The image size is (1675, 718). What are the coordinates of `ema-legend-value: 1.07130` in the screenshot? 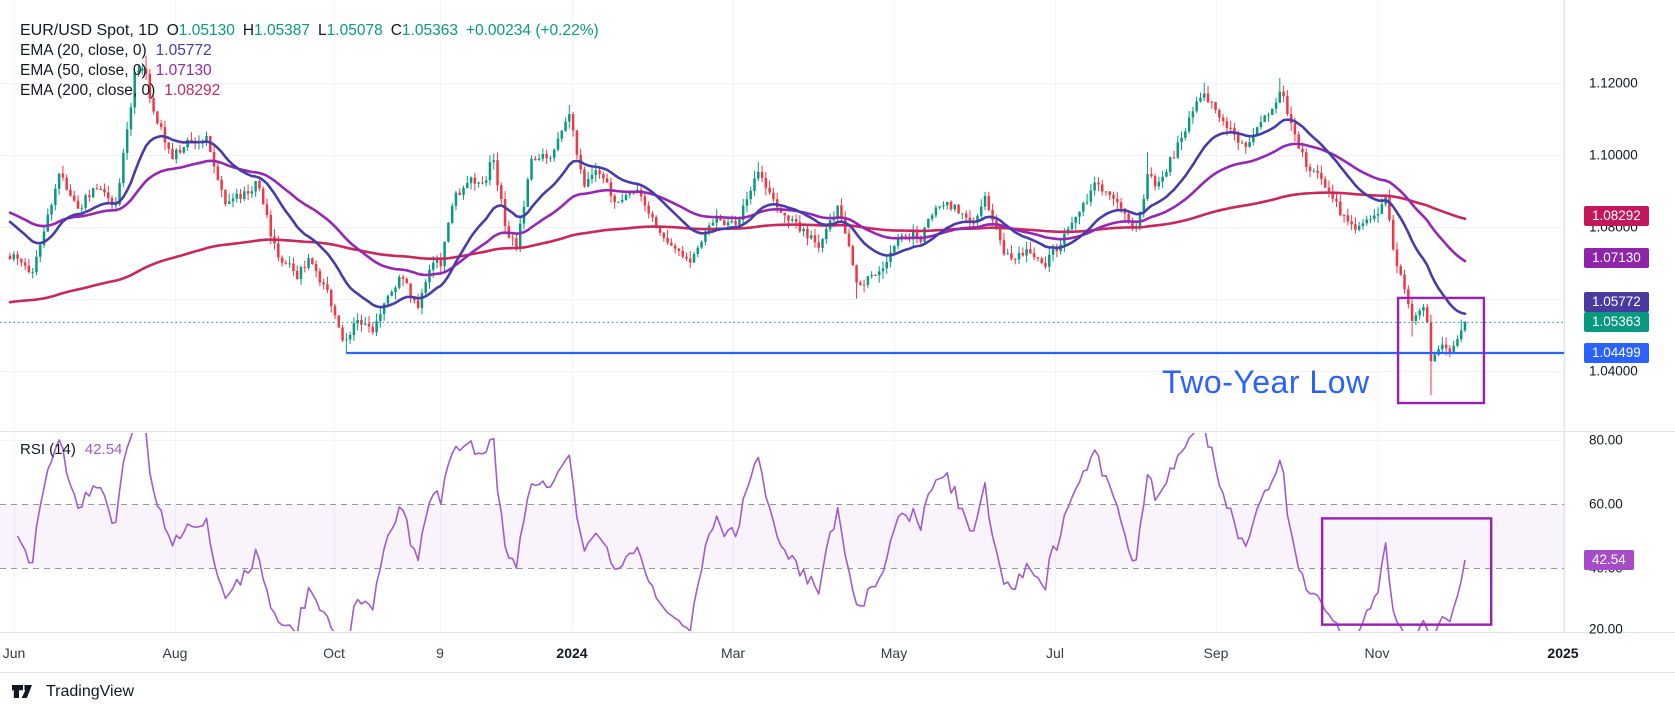 It's located at (183, 70).